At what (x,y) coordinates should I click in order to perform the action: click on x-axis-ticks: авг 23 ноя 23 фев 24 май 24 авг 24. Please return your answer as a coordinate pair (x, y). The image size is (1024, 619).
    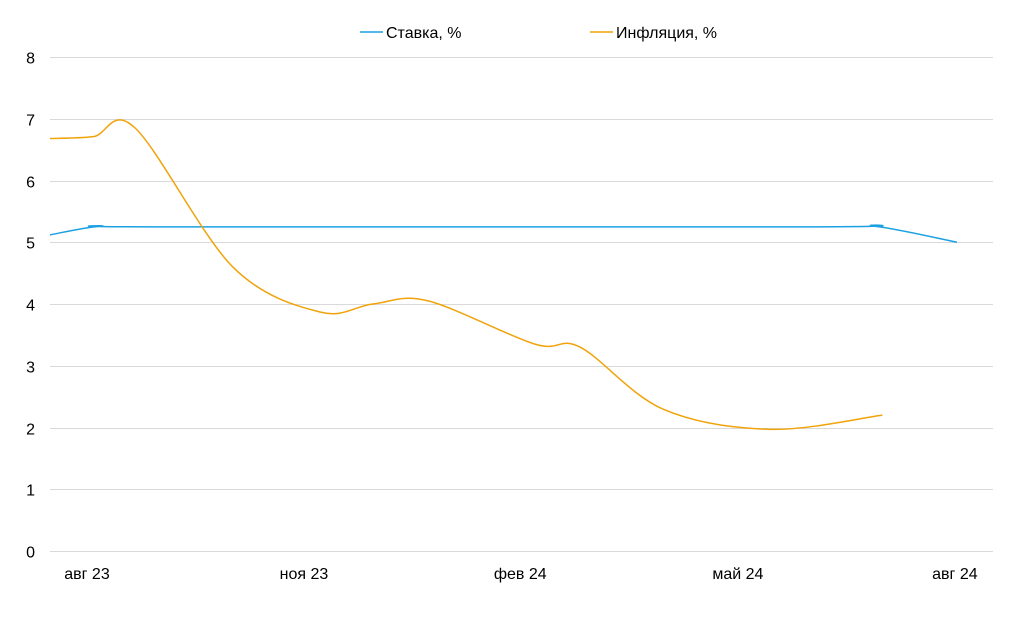
    Looking at the image, I should click on (521, 574).